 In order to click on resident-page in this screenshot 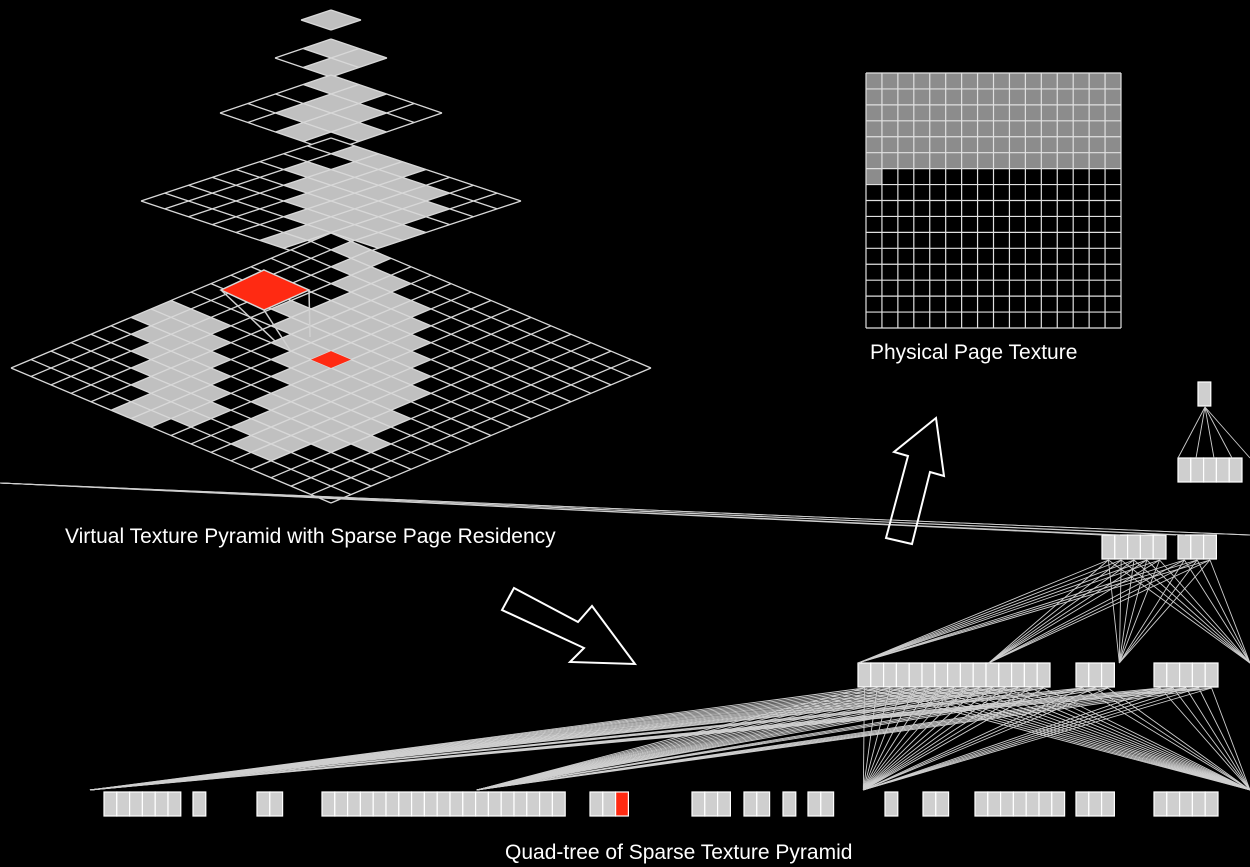, I will do `click(331, 20)`.